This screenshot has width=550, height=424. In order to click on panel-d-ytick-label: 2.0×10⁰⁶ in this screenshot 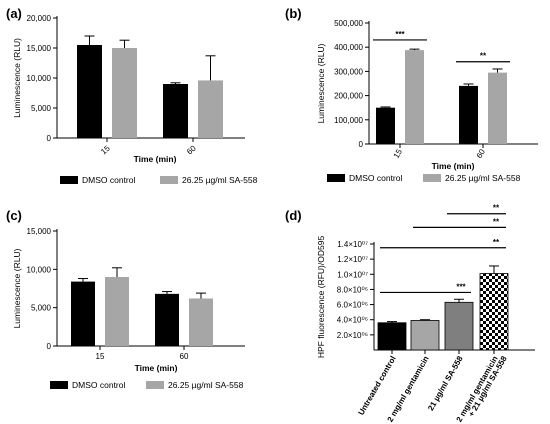, I will do `click(352, 335)`.